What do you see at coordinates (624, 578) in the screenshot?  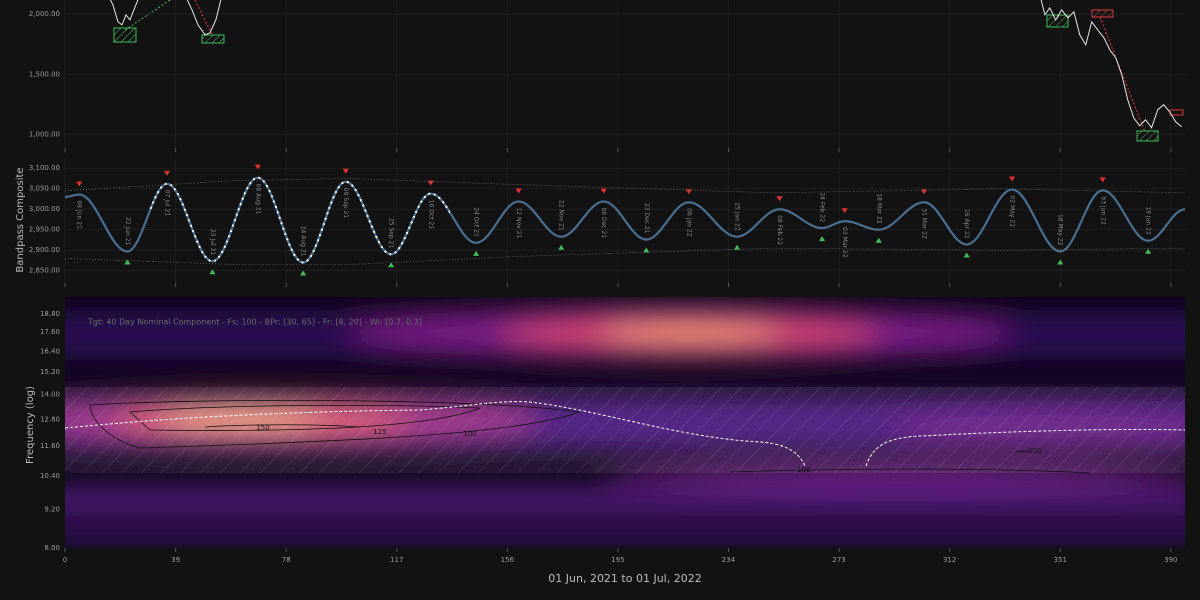 I see `x-axis-label: 01 Jun, 2021 to 01 Jul, 2022` at bounding box center [624, 578].